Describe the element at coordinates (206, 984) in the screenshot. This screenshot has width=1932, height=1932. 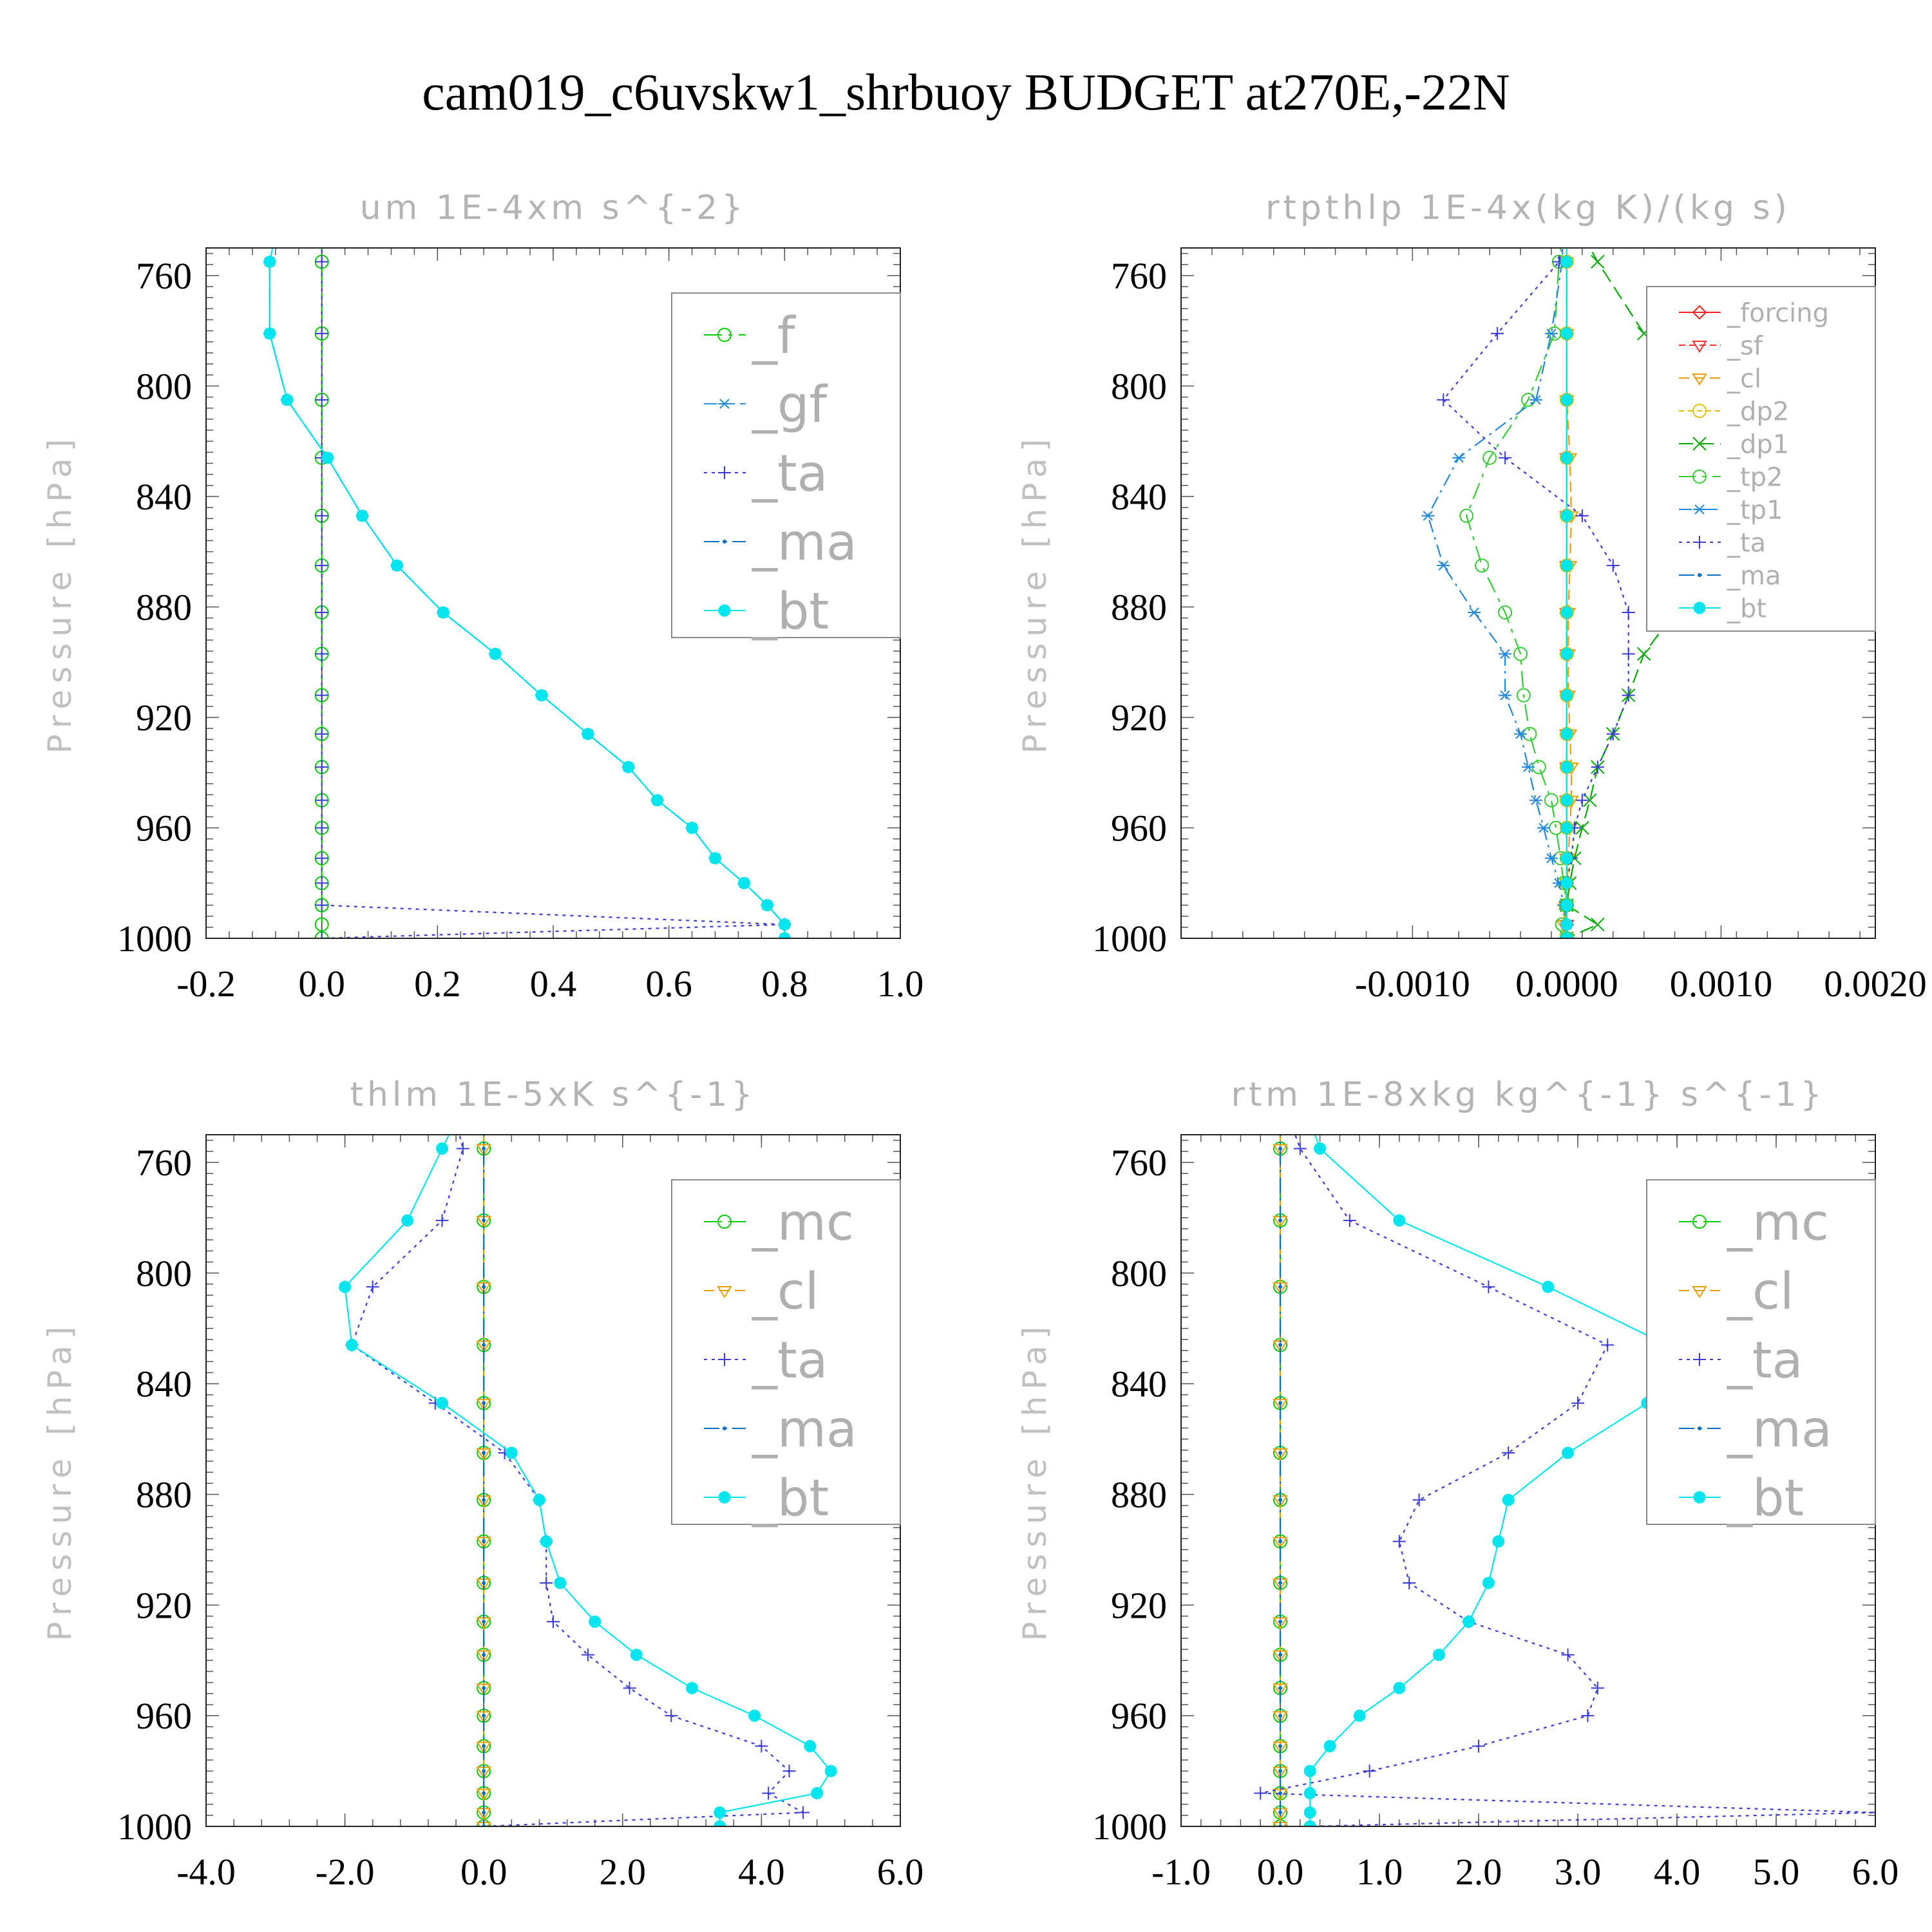
I see `x-tick-label: -0.2` at that location.